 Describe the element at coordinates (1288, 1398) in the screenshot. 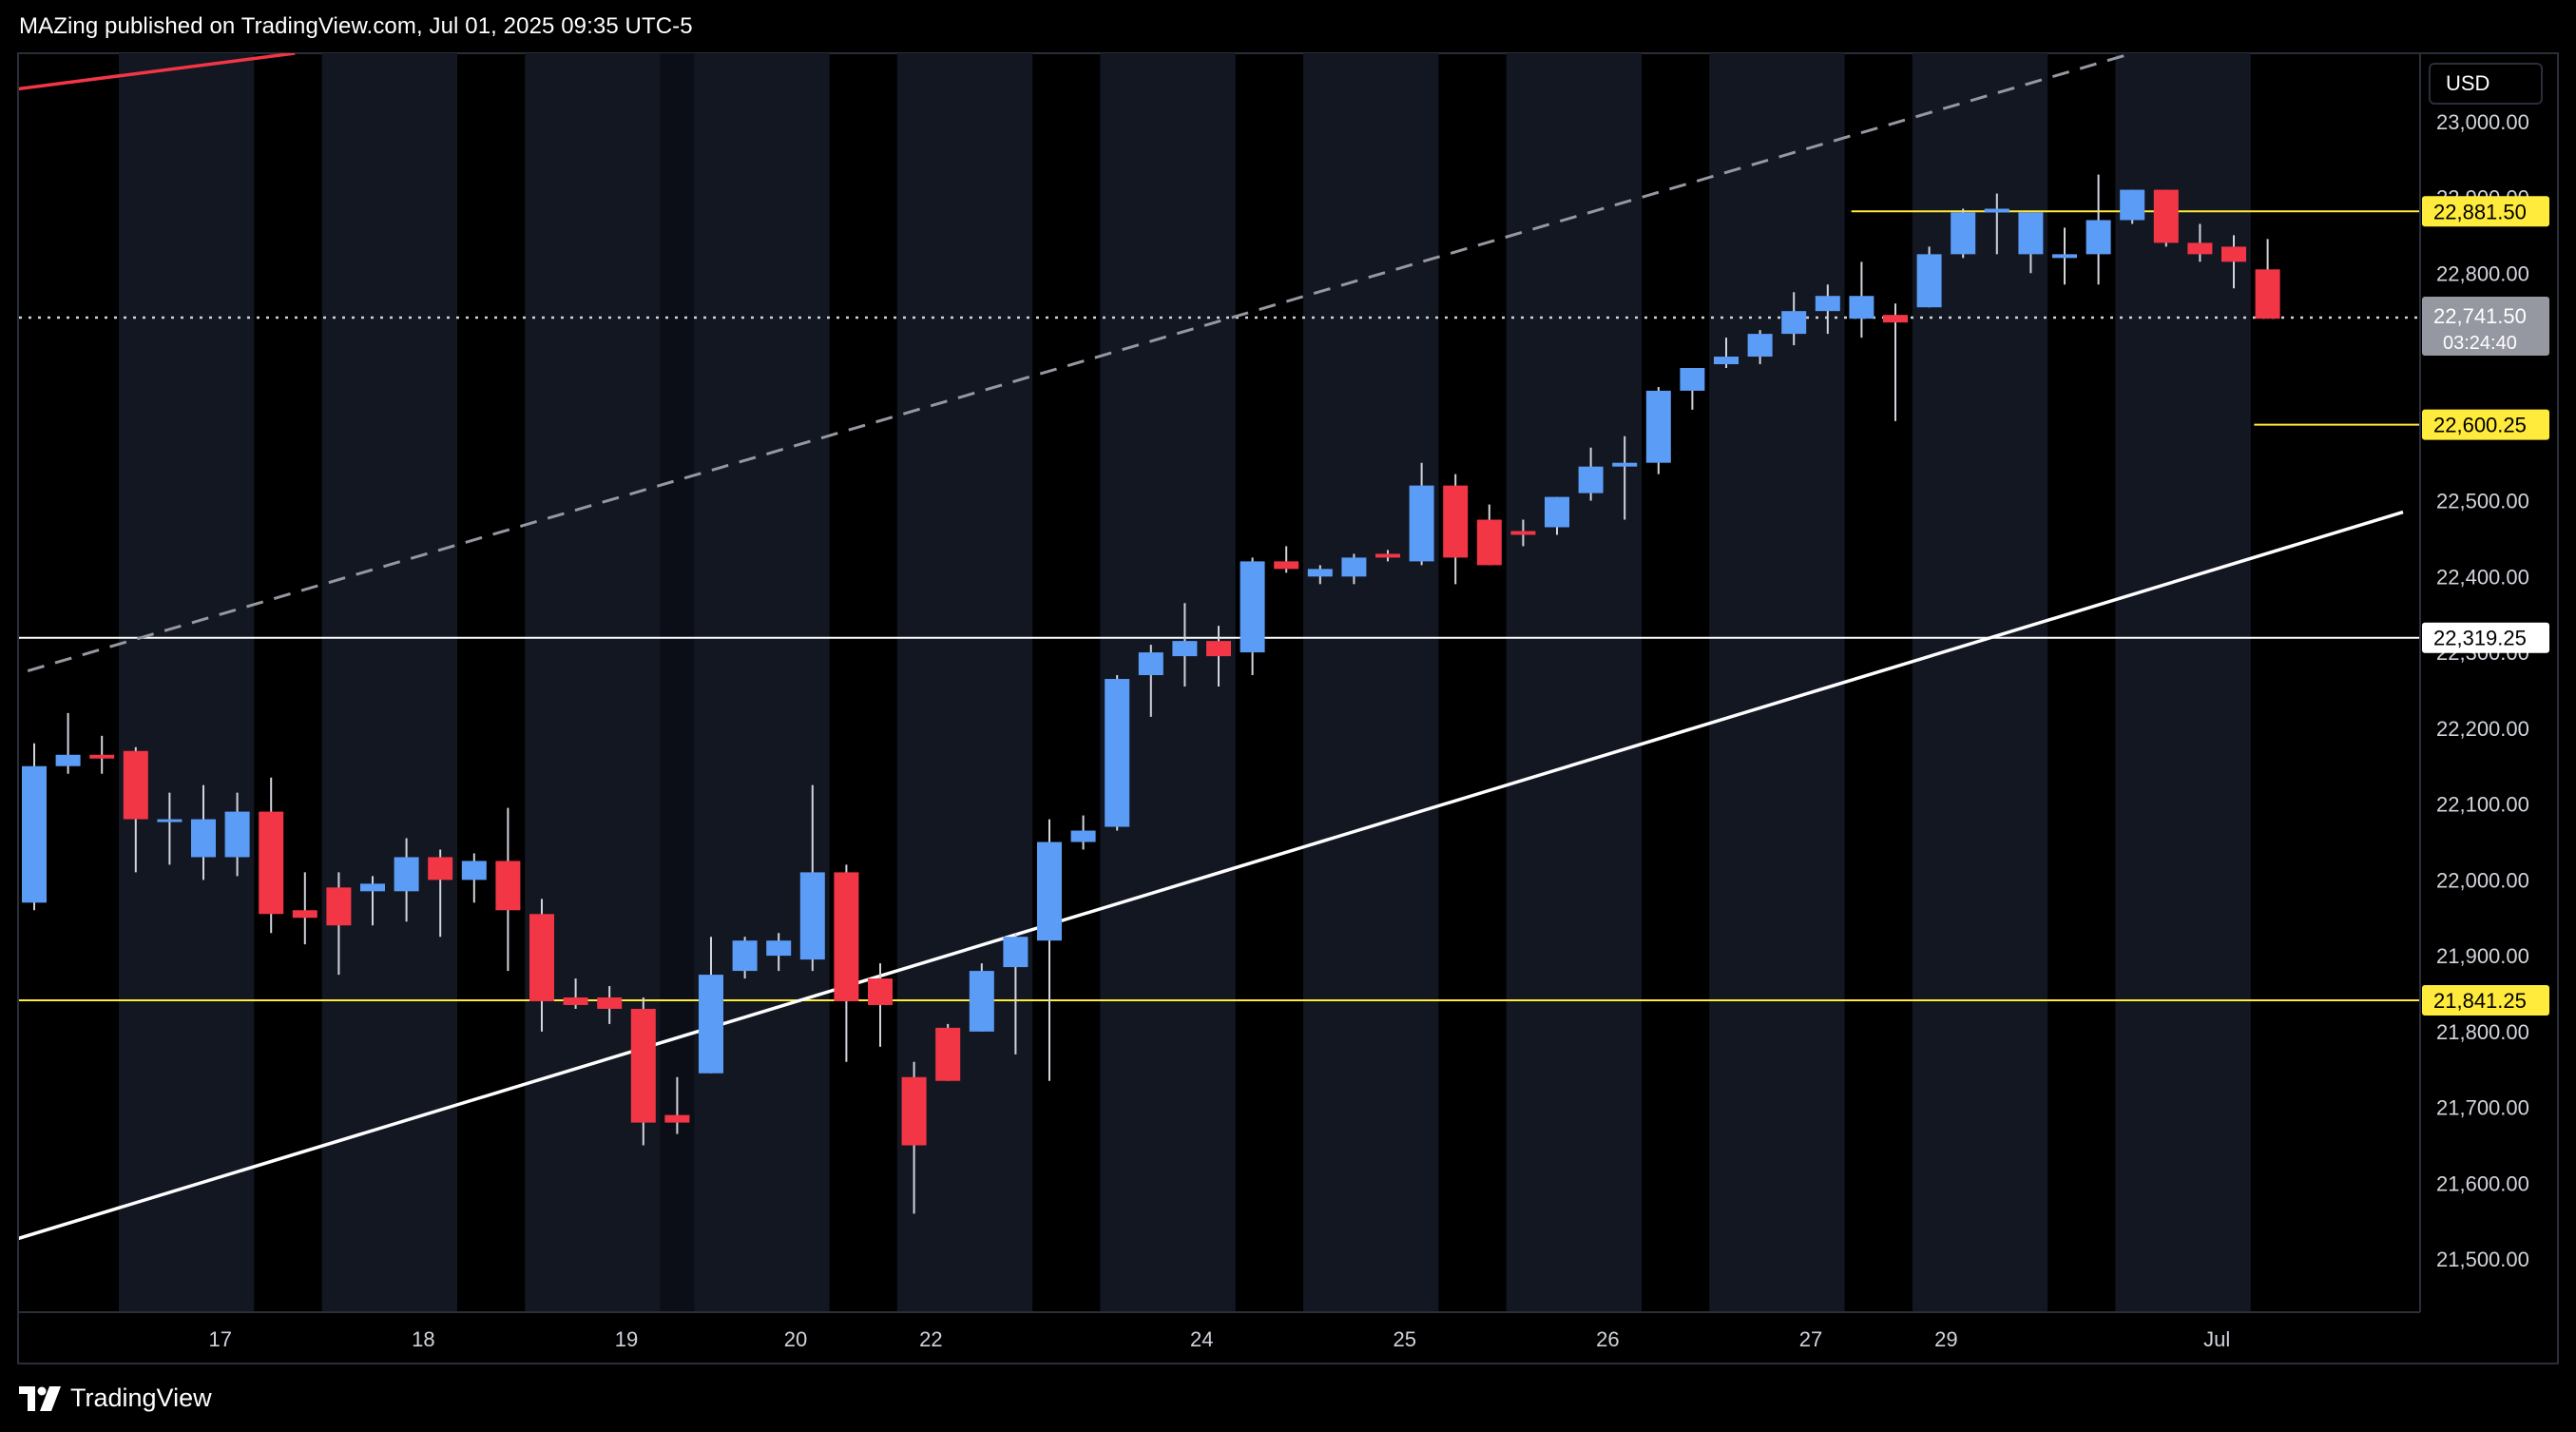

I see `footer: TradingView` at that location.